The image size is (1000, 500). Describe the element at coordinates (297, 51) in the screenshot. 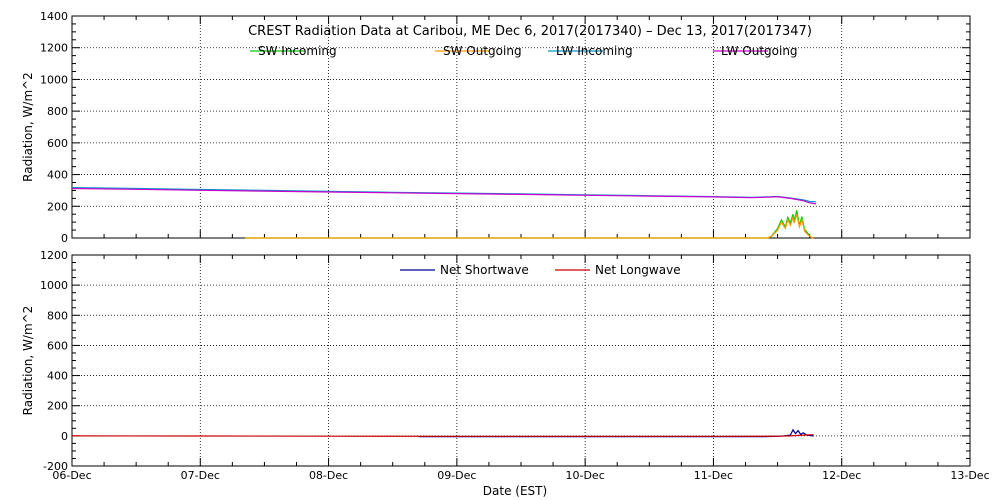

I see `legend-label: SW Incoming` at that location.